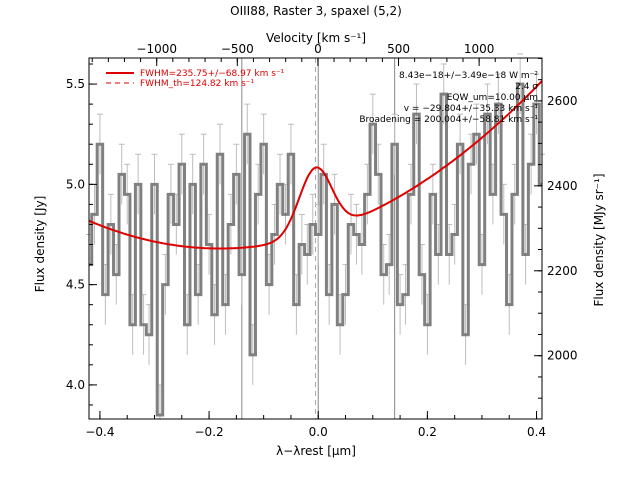 This screenshot has width=640, height=480. What do you see at coordinates (75, 285) in the screenshot?
I see `y-tick-label: 4.5` at bounding box center [75, 285].